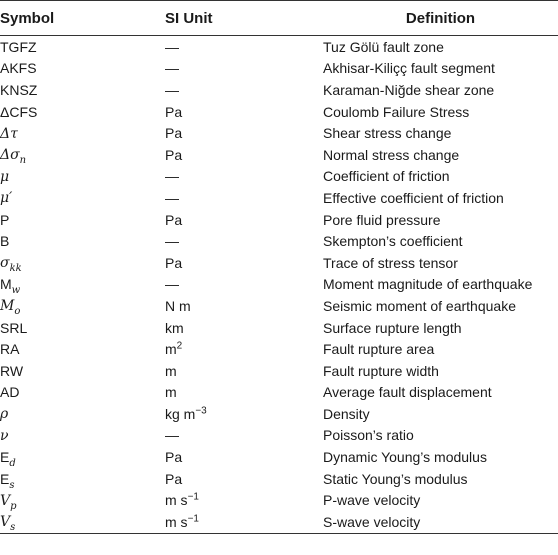 The image size is (558, 555). What do you see at coordinates (179, 346) in the screenshot?
I see `unit-superscript: 2` at bounding box center [179, 346].